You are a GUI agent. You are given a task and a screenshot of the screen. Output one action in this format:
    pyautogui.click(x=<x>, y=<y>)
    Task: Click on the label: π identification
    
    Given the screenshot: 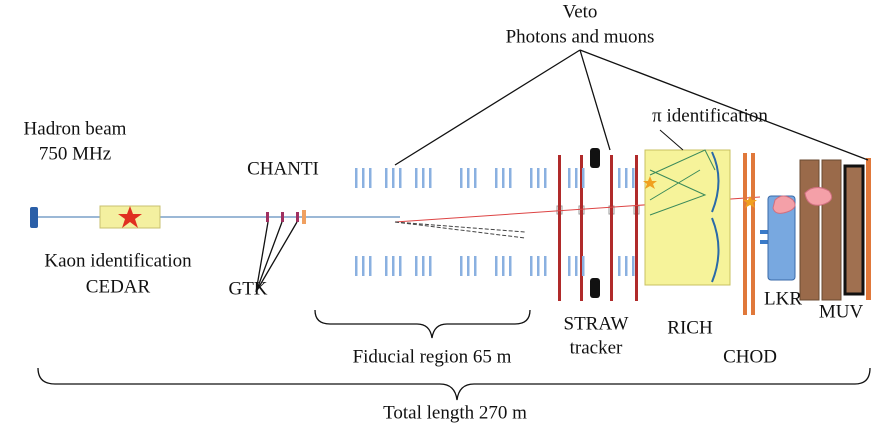 What is the action you would take?
    pyautogui.click(x=710, y=115)
    